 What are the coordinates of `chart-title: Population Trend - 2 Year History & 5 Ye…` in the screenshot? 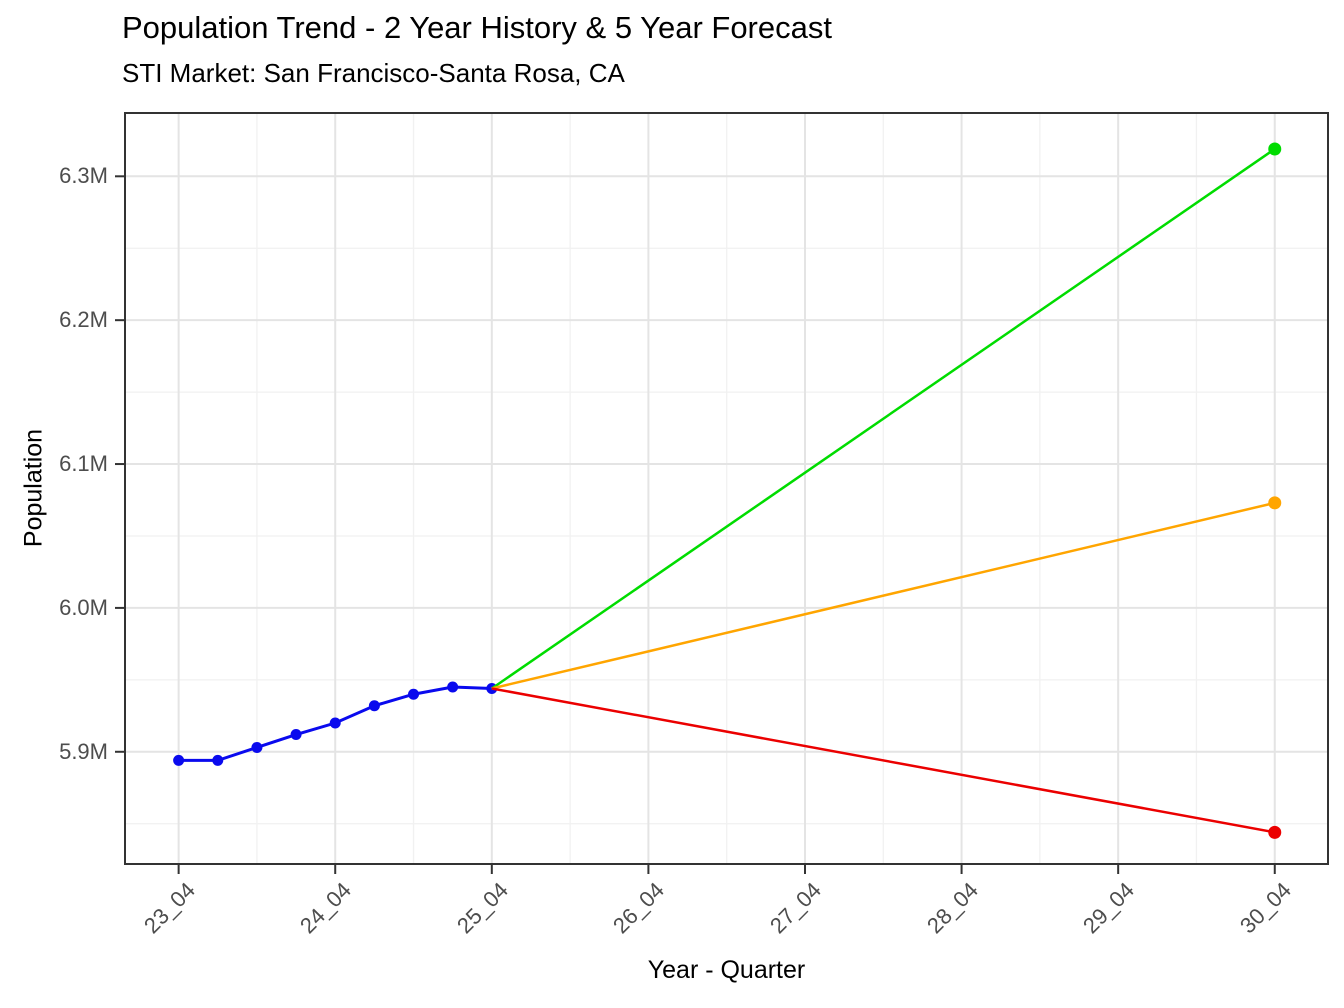 It's located at (477, 27).